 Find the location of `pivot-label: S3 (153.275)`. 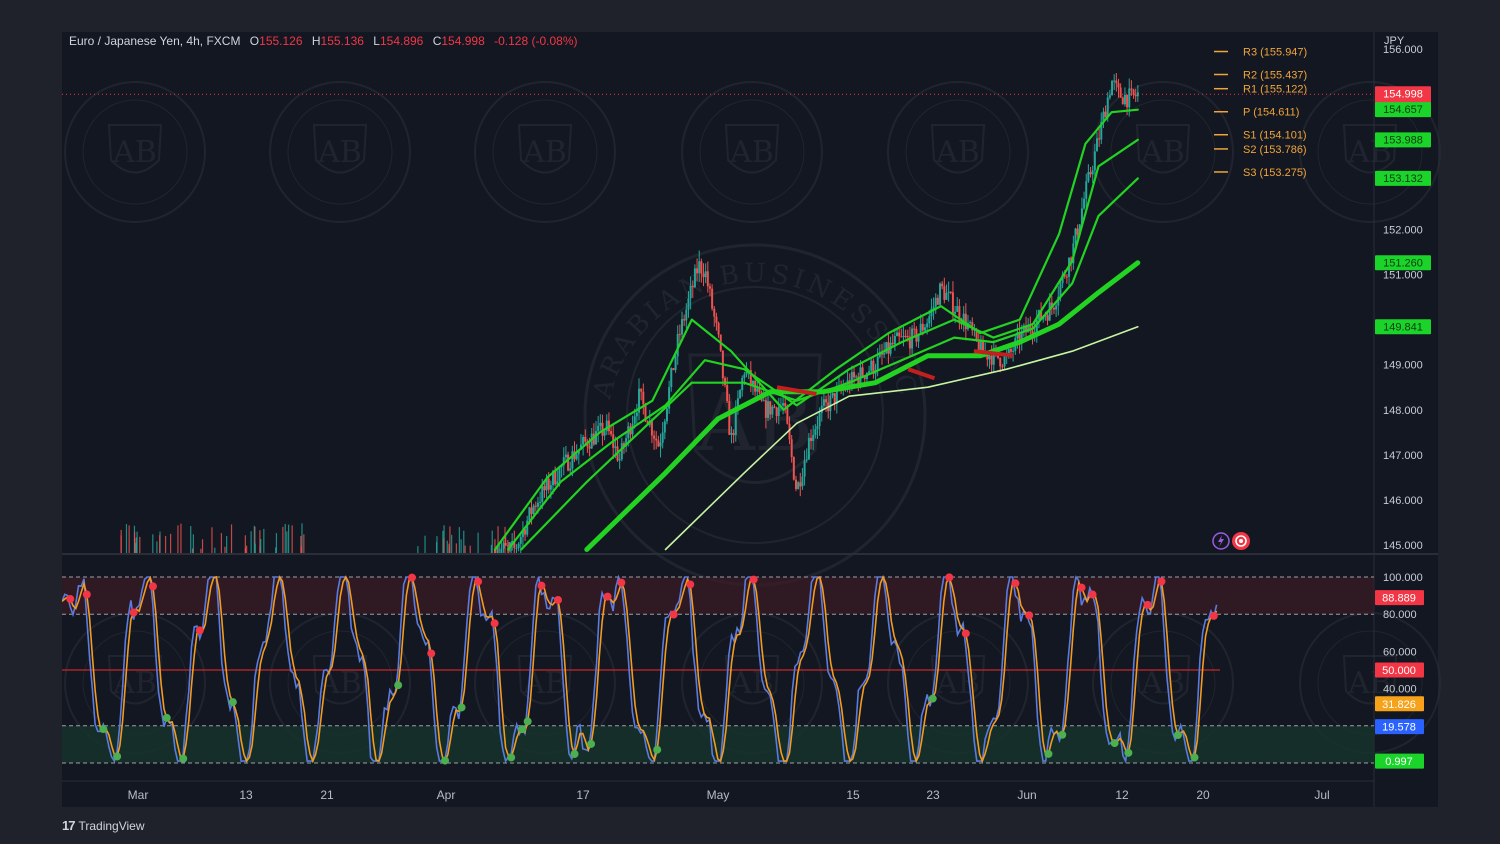

pivot-label: S3 (153.275) is located at coordinates (1275, 173).